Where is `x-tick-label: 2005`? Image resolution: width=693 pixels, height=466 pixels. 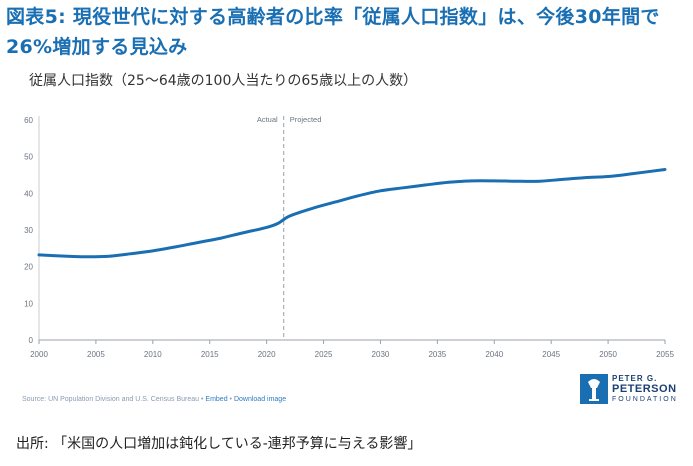
x-tick-label: 2005 is located at coordinates (96, 354).